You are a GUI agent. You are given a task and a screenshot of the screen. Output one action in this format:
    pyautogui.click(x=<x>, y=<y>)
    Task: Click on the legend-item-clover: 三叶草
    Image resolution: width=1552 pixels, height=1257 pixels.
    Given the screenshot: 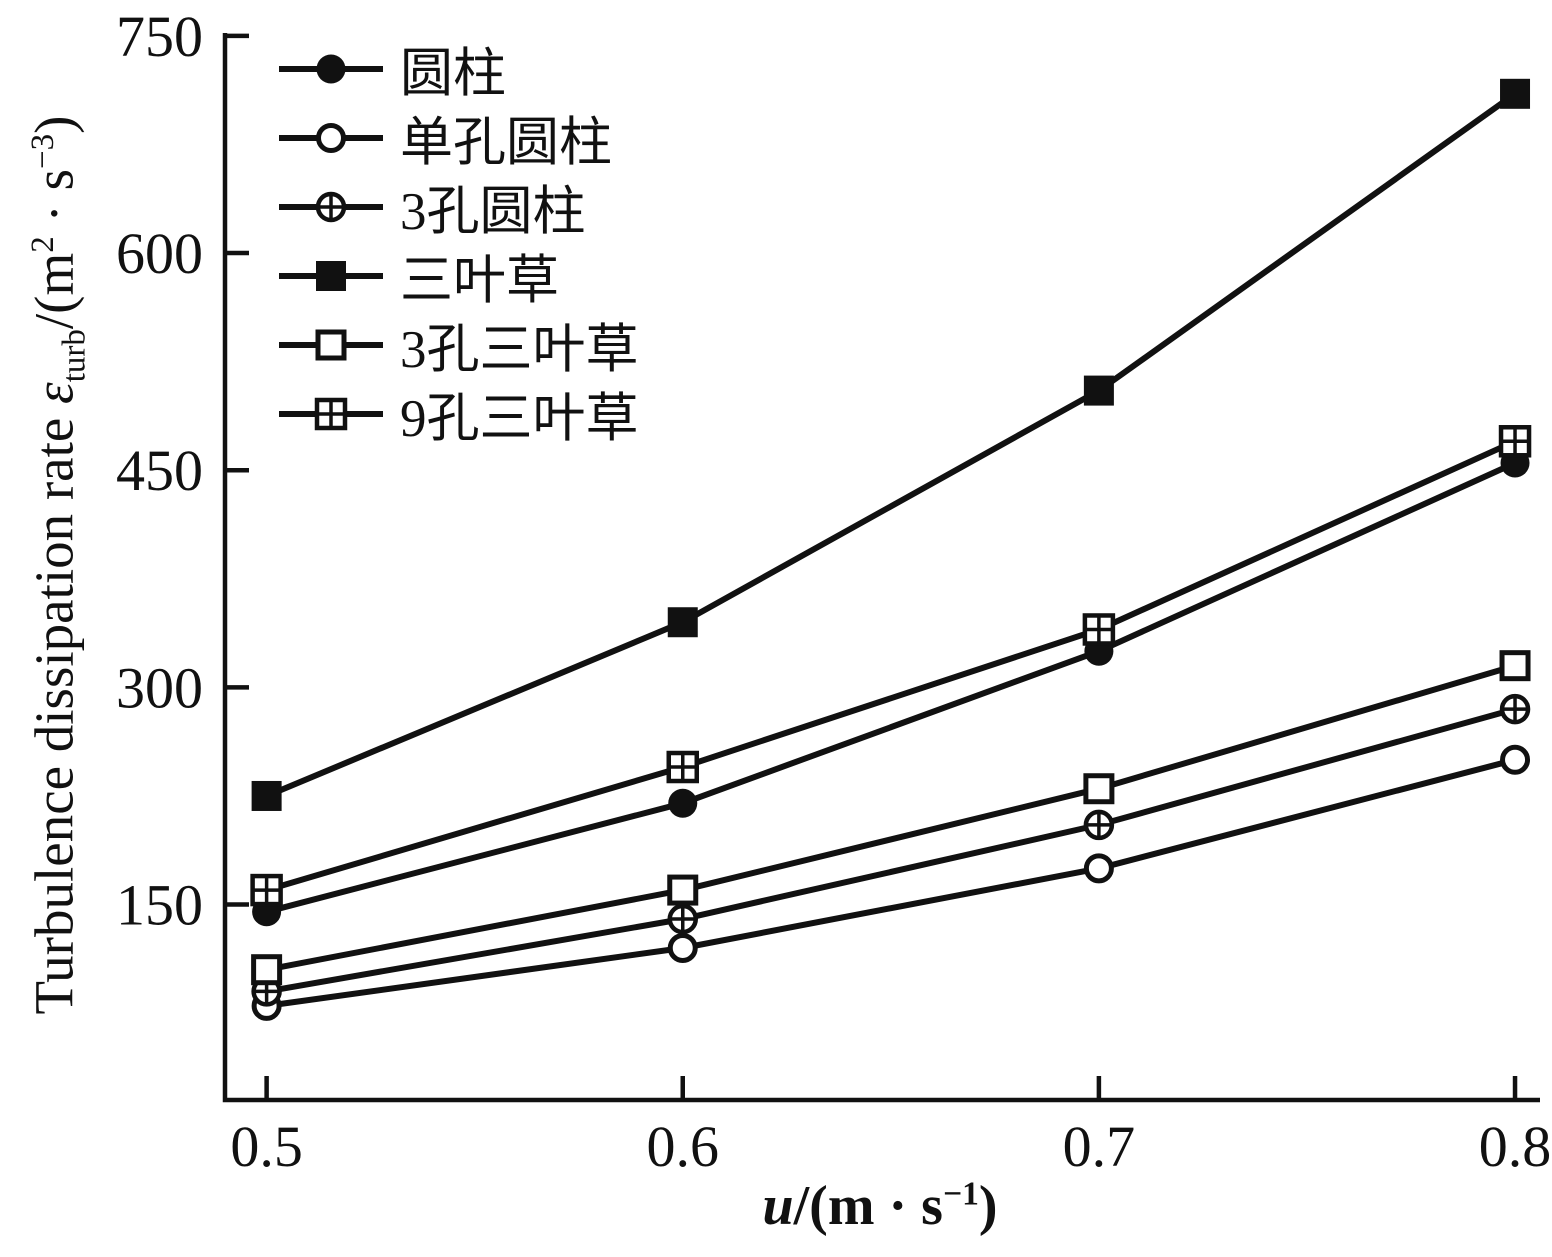 What is the action you would take?
    pyautogui.click(x=458, y=275)
    